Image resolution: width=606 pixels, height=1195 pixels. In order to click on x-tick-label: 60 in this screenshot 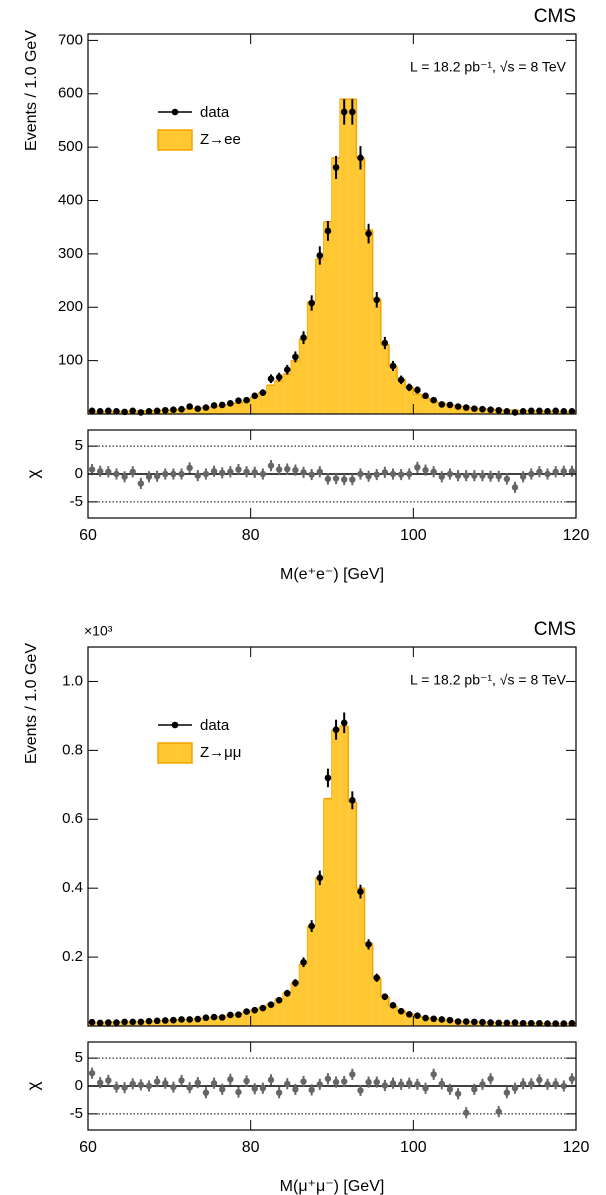, I will do `click(88, 535)`.